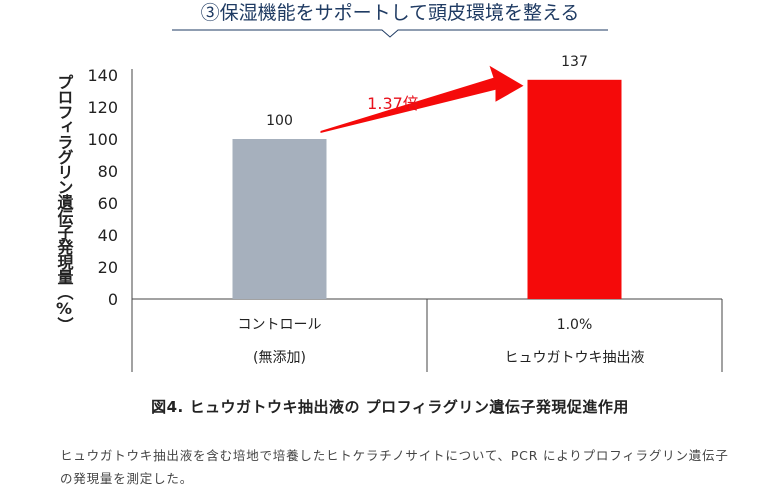  I want to click on heading-underline, so click(390, 33).